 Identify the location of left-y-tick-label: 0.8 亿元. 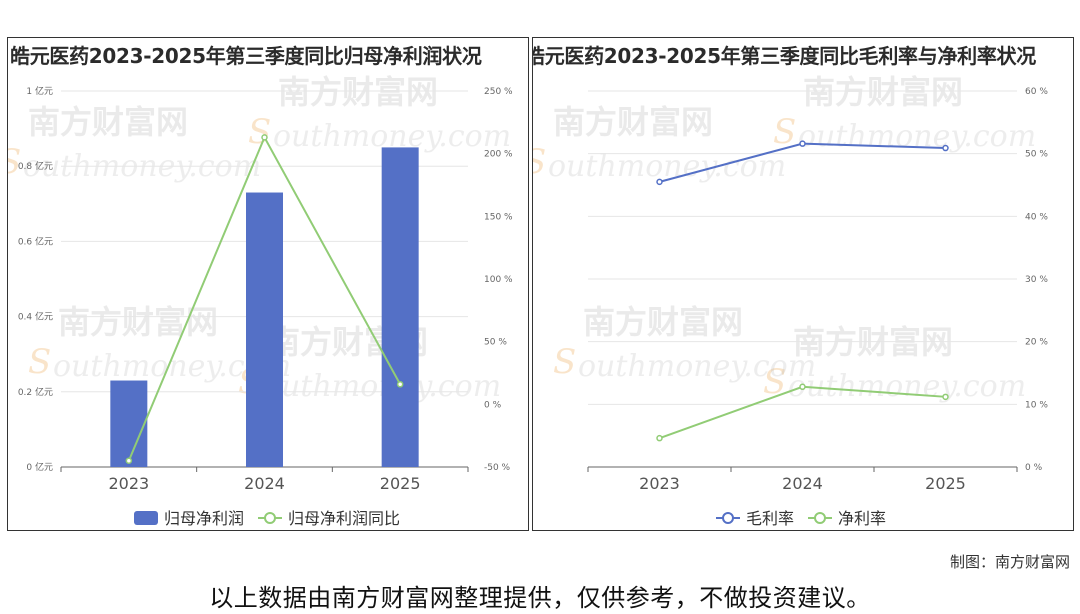
(35, 166).